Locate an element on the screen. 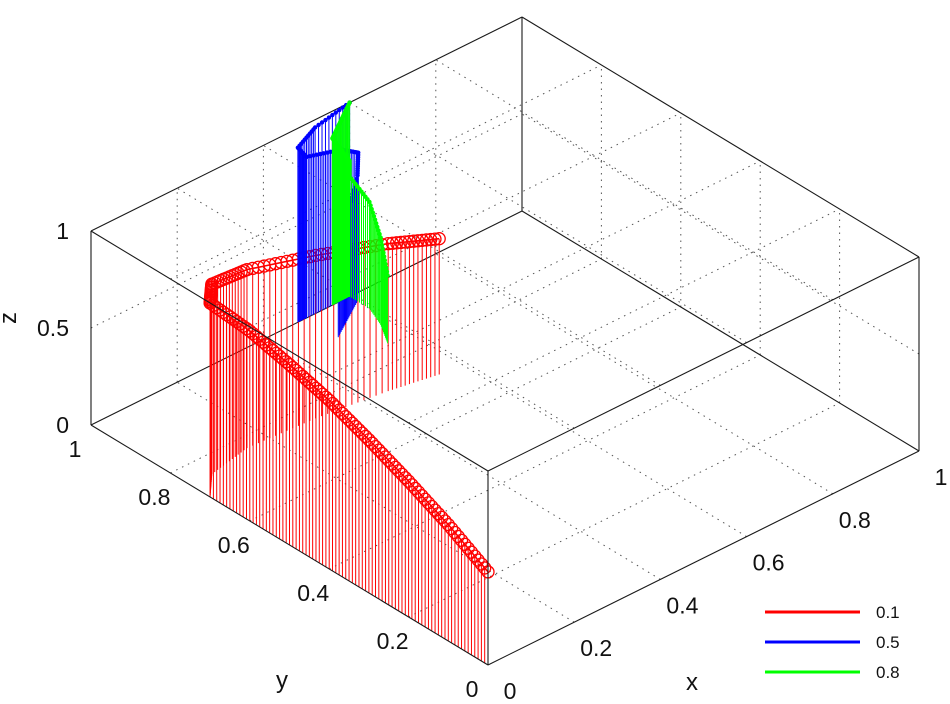 The height and width of the screenshot is (704, 950). z-tick-label: 0 is located at coordinates (62, 425).